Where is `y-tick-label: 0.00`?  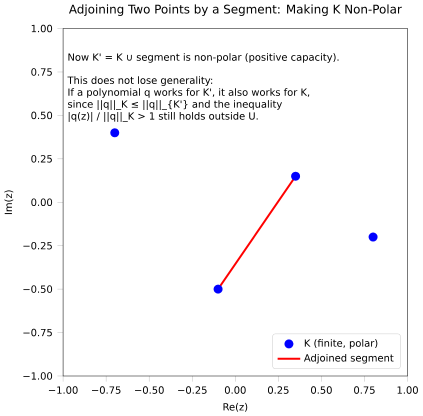
y-tick-label: 0.00 is located at coordinates (41, 202).